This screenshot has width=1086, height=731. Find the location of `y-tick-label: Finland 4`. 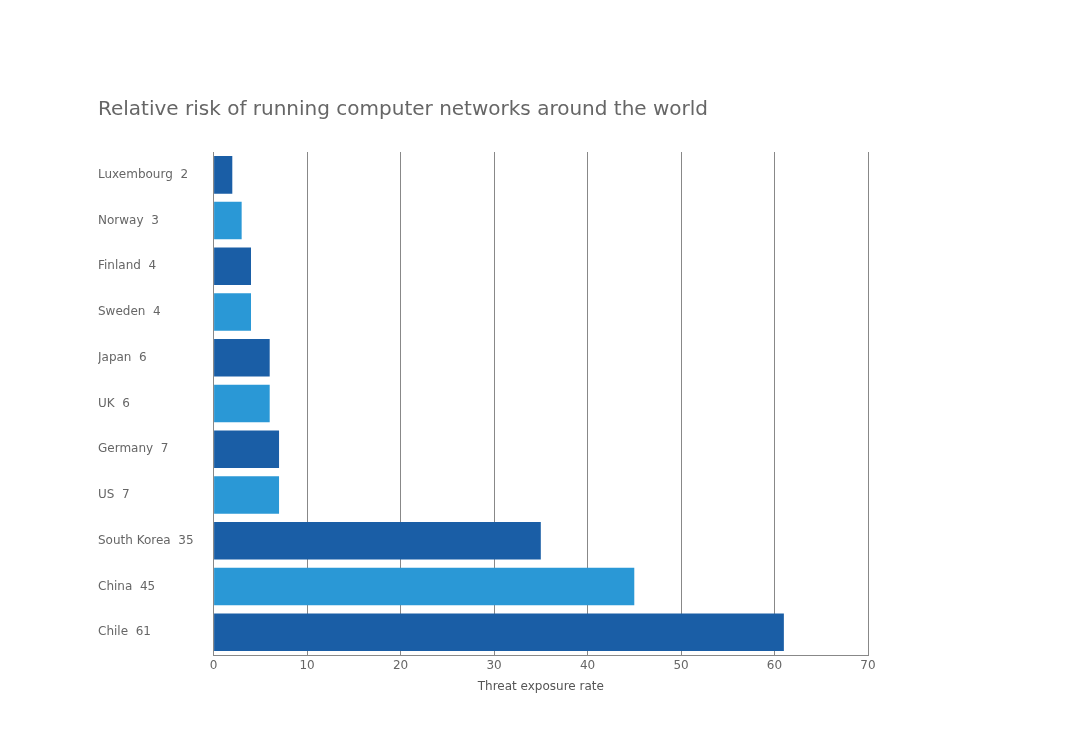

y-tick-label: Finland 4 is located at coordinates (127, 265).